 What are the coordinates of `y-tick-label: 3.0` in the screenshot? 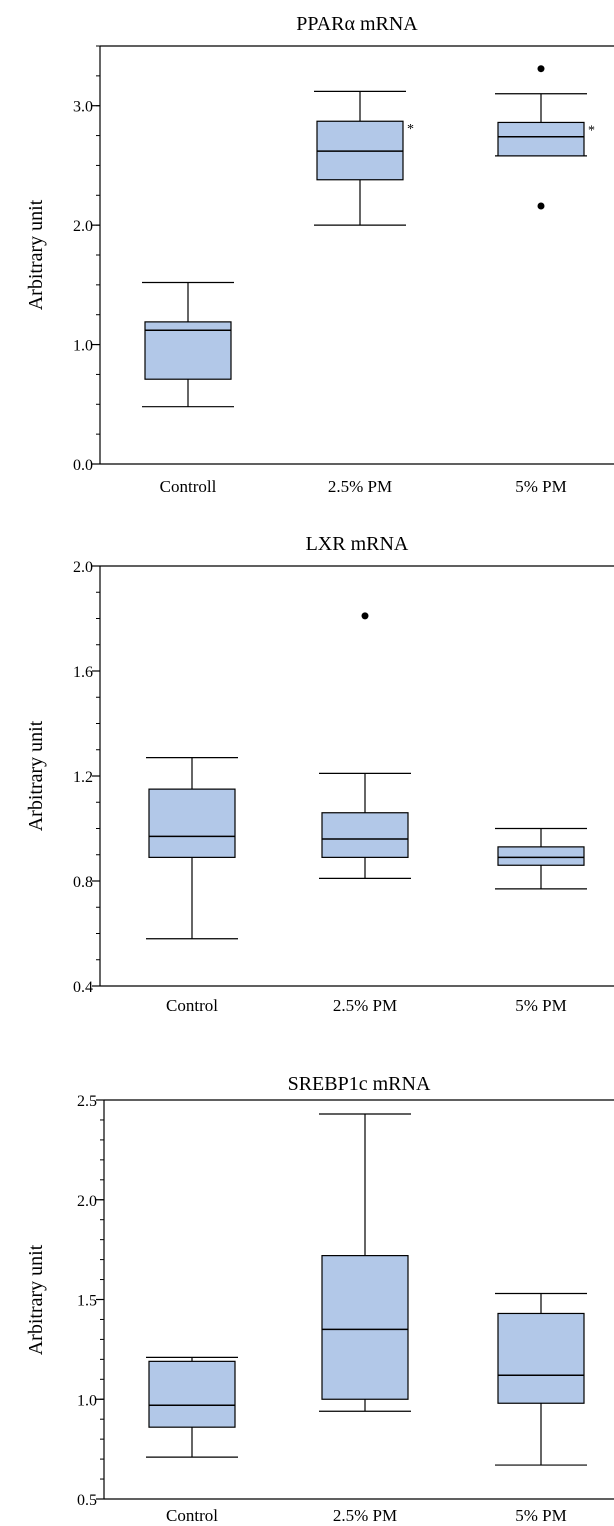 It's located at (83, 107).